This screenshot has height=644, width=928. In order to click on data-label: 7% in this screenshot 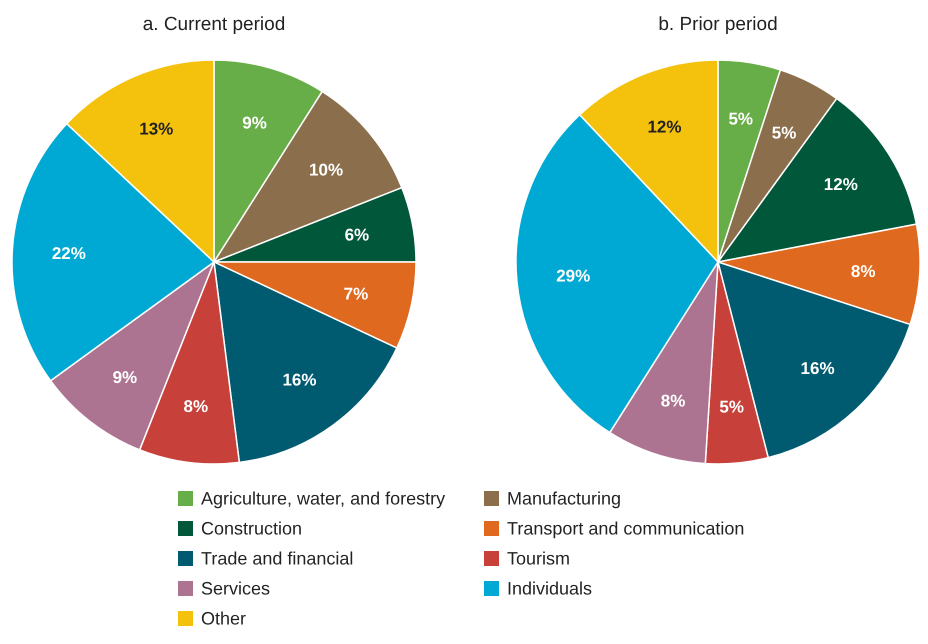, I will do `click(356, 294)`.